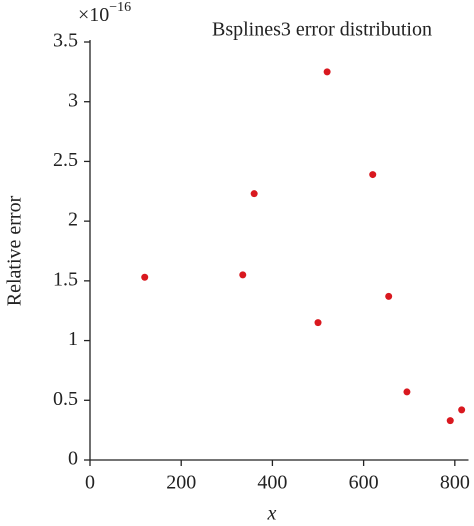 Image resolution: width=474 pixels, height=526 pixels. What do you see at coordinates (364, 483) in the screenshot?
I see `x-tick-label: 600` at bounding box center [364, 483].